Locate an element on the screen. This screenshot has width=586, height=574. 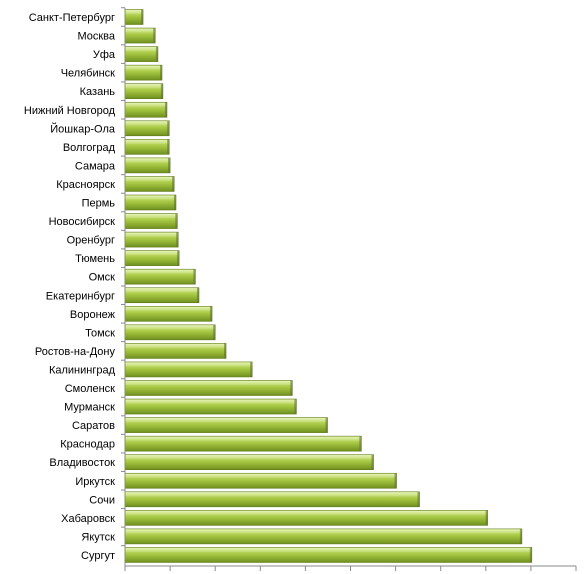
category-label: Саратов is located at coordinates (93, 426).